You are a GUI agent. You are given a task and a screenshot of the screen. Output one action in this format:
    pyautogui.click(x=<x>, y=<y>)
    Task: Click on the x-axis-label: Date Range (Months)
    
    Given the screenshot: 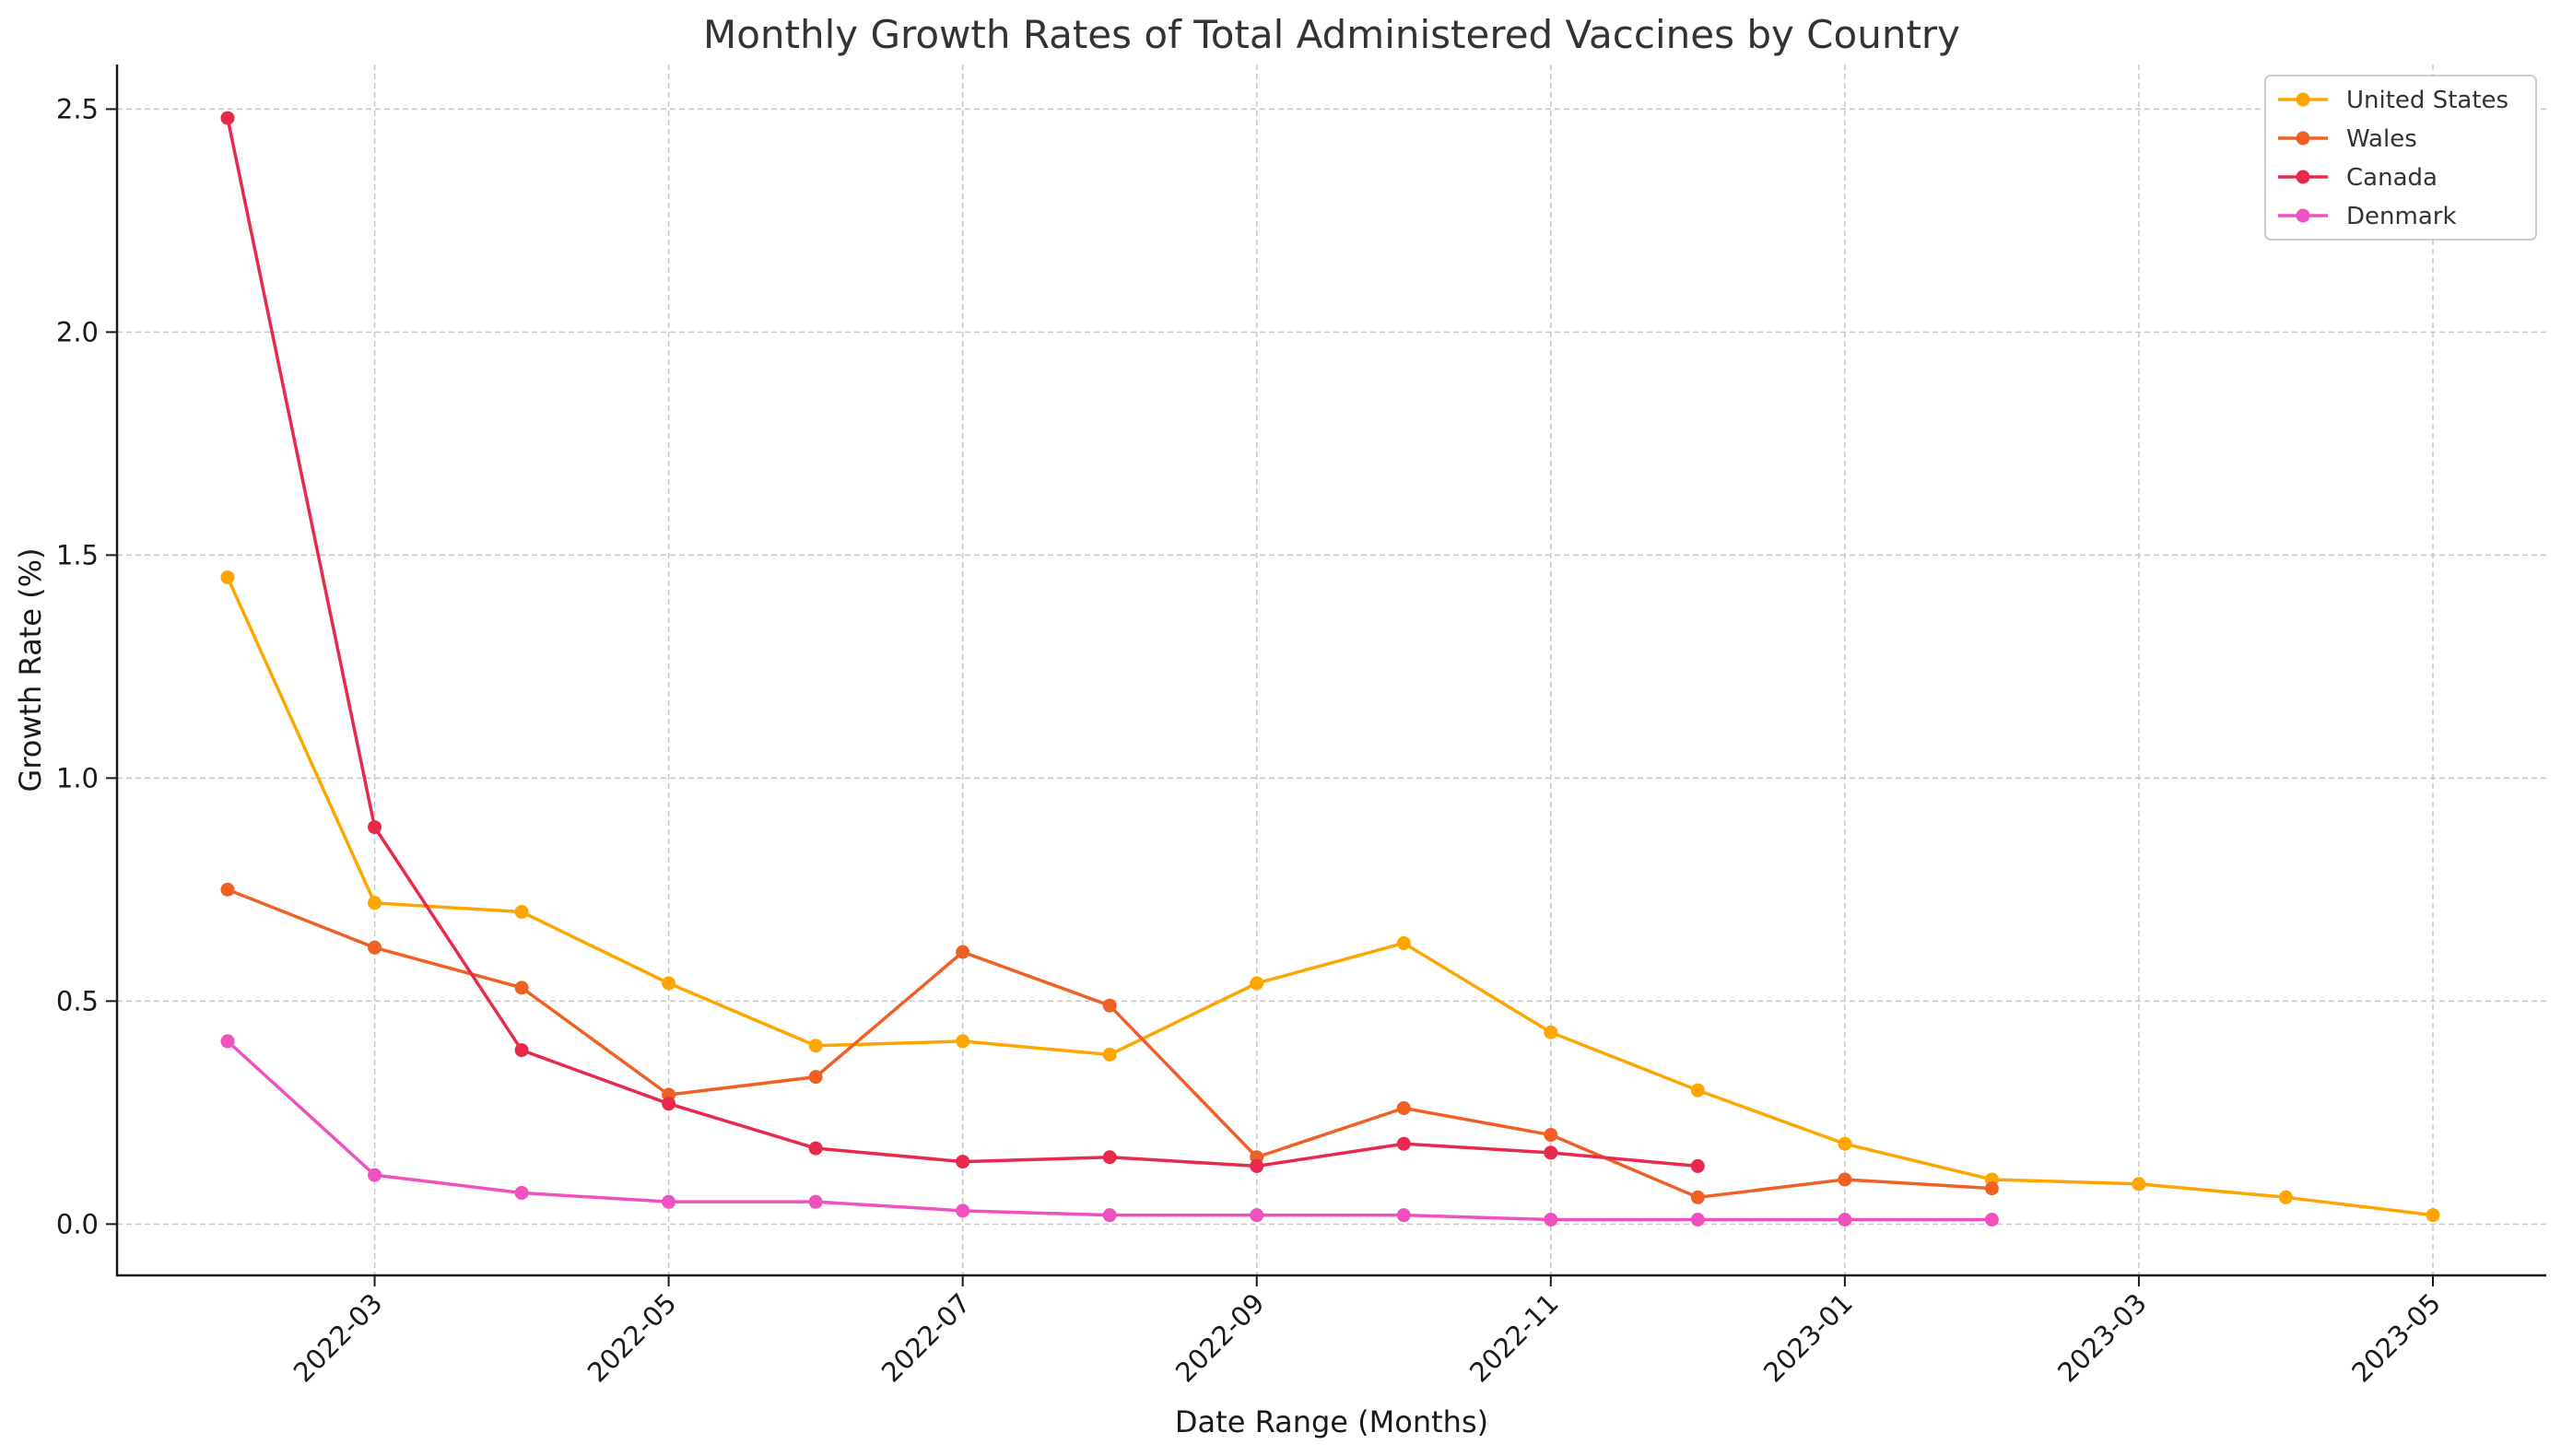 What is the action you would take?
    pyautogui.click(x=1332, y=1421)
    